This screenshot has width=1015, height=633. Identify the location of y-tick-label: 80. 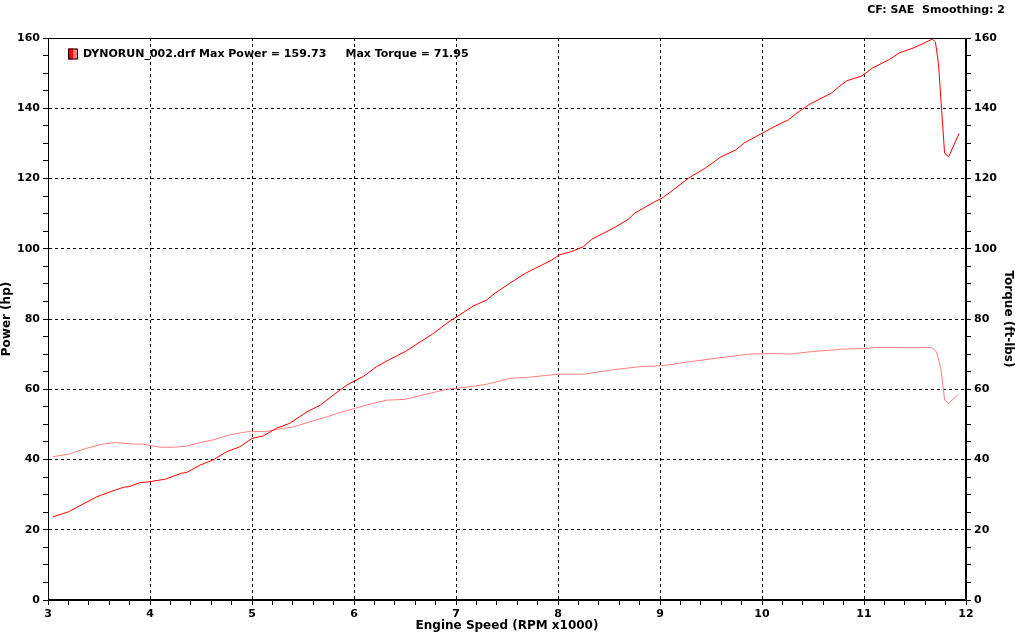
(32, 318).